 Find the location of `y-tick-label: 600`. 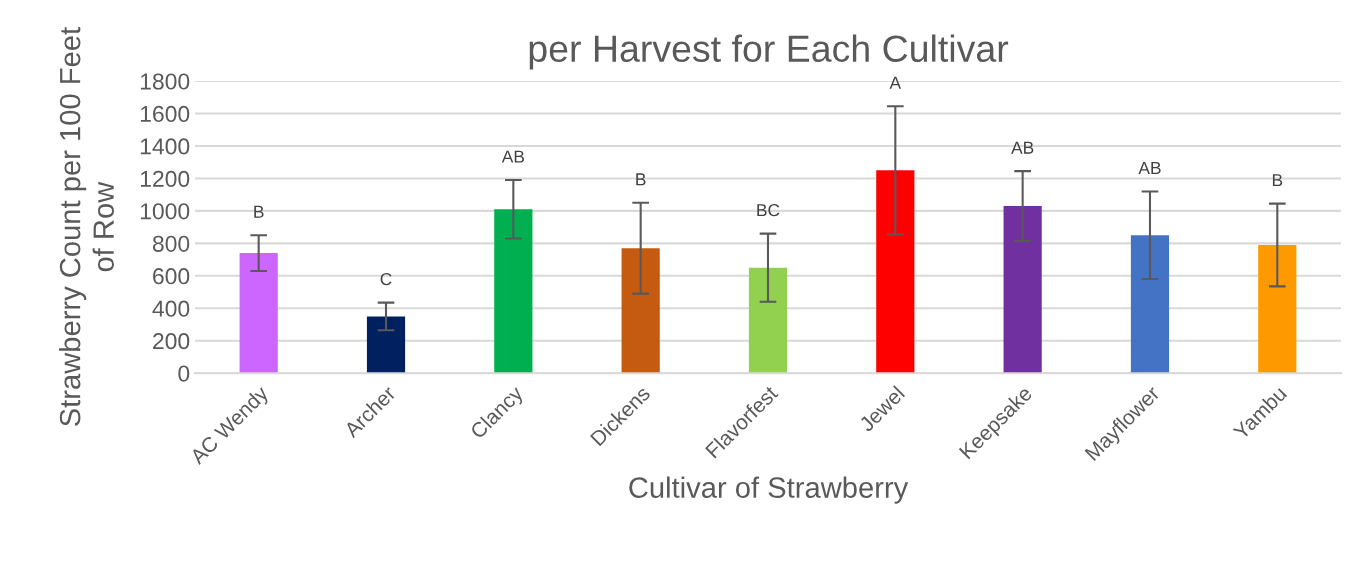

y-tick-label: 600 is located at coordinates (171, 276).